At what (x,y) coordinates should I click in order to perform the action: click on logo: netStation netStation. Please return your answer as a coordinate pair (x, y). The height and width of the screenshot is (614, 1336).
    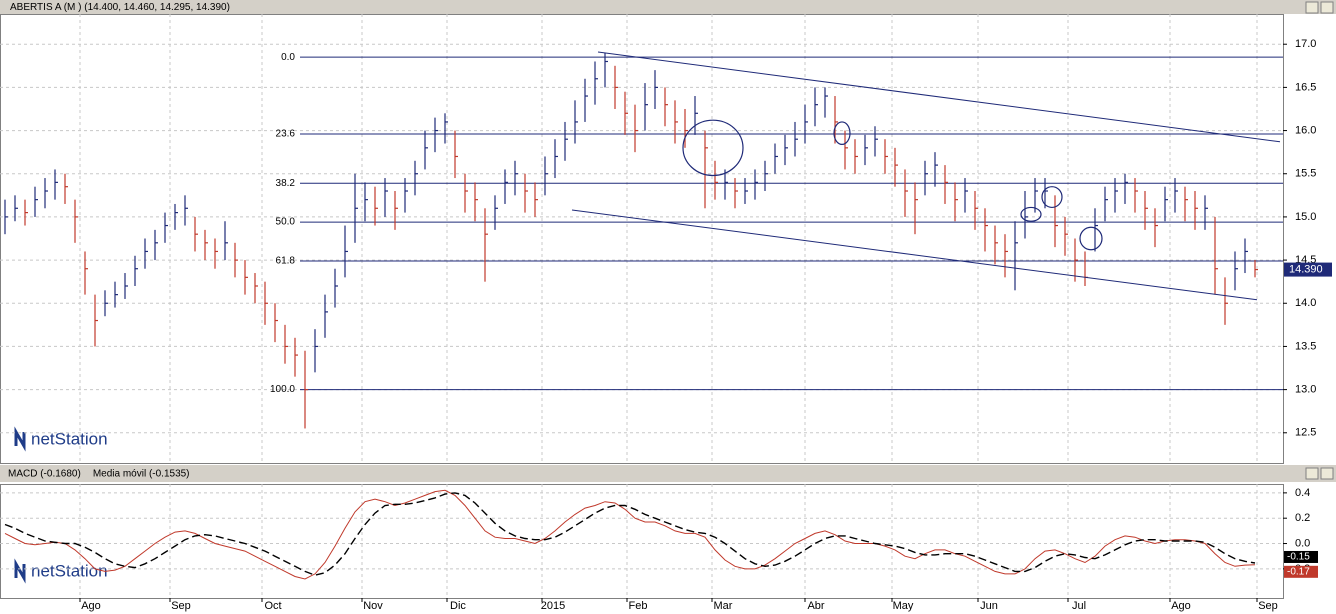
    Looking at the image, I should click on (61, 505).